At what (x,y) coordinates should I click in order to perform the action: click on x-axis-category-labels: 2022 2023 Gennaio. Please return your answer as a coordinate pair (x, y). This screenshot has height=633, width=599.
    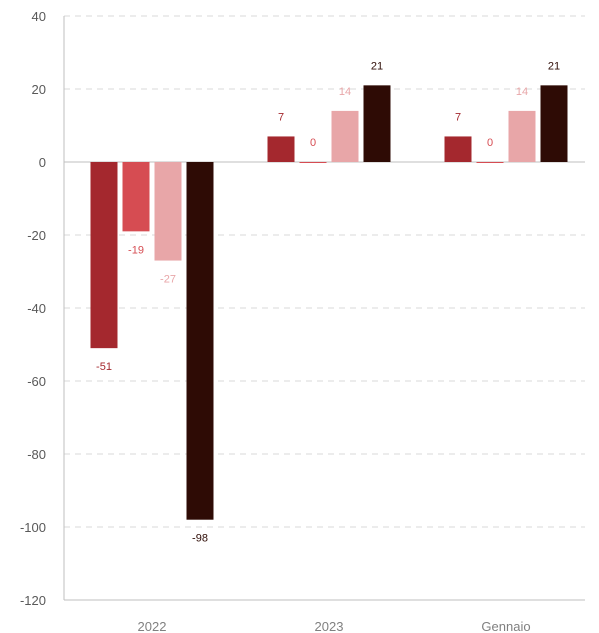
    Looking at the image, I should click on (334, 626).